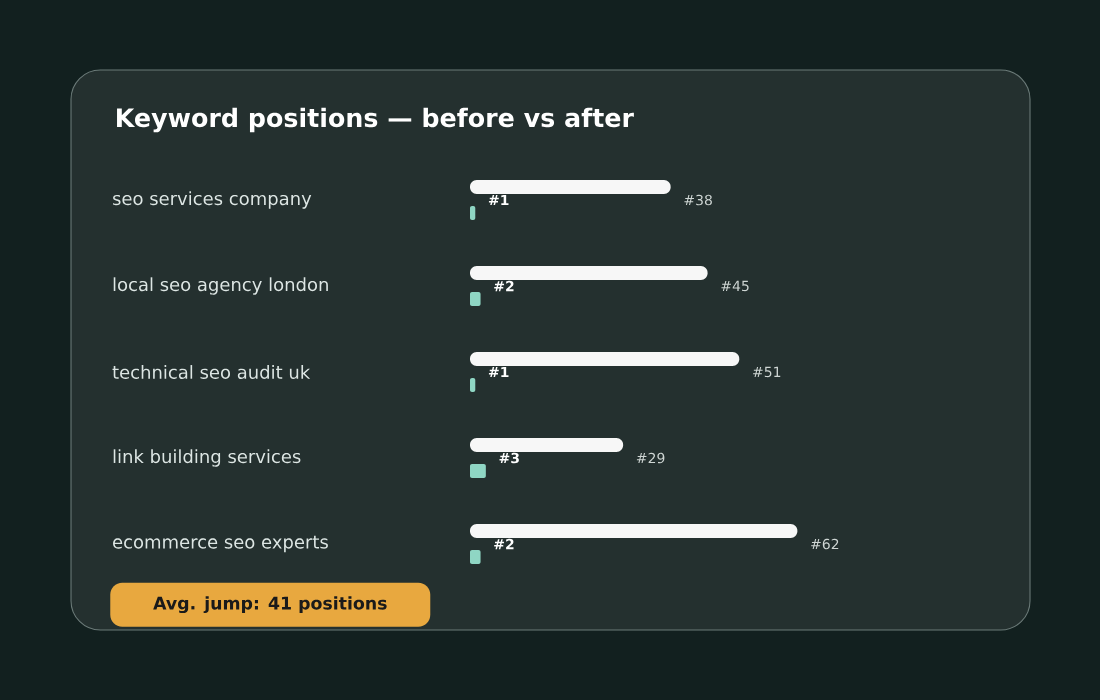  What do you see at coordinates (270, 605) in the screenshot?
I see `text: Avg. jump: 41 positions` at bounding box center [270, 605].